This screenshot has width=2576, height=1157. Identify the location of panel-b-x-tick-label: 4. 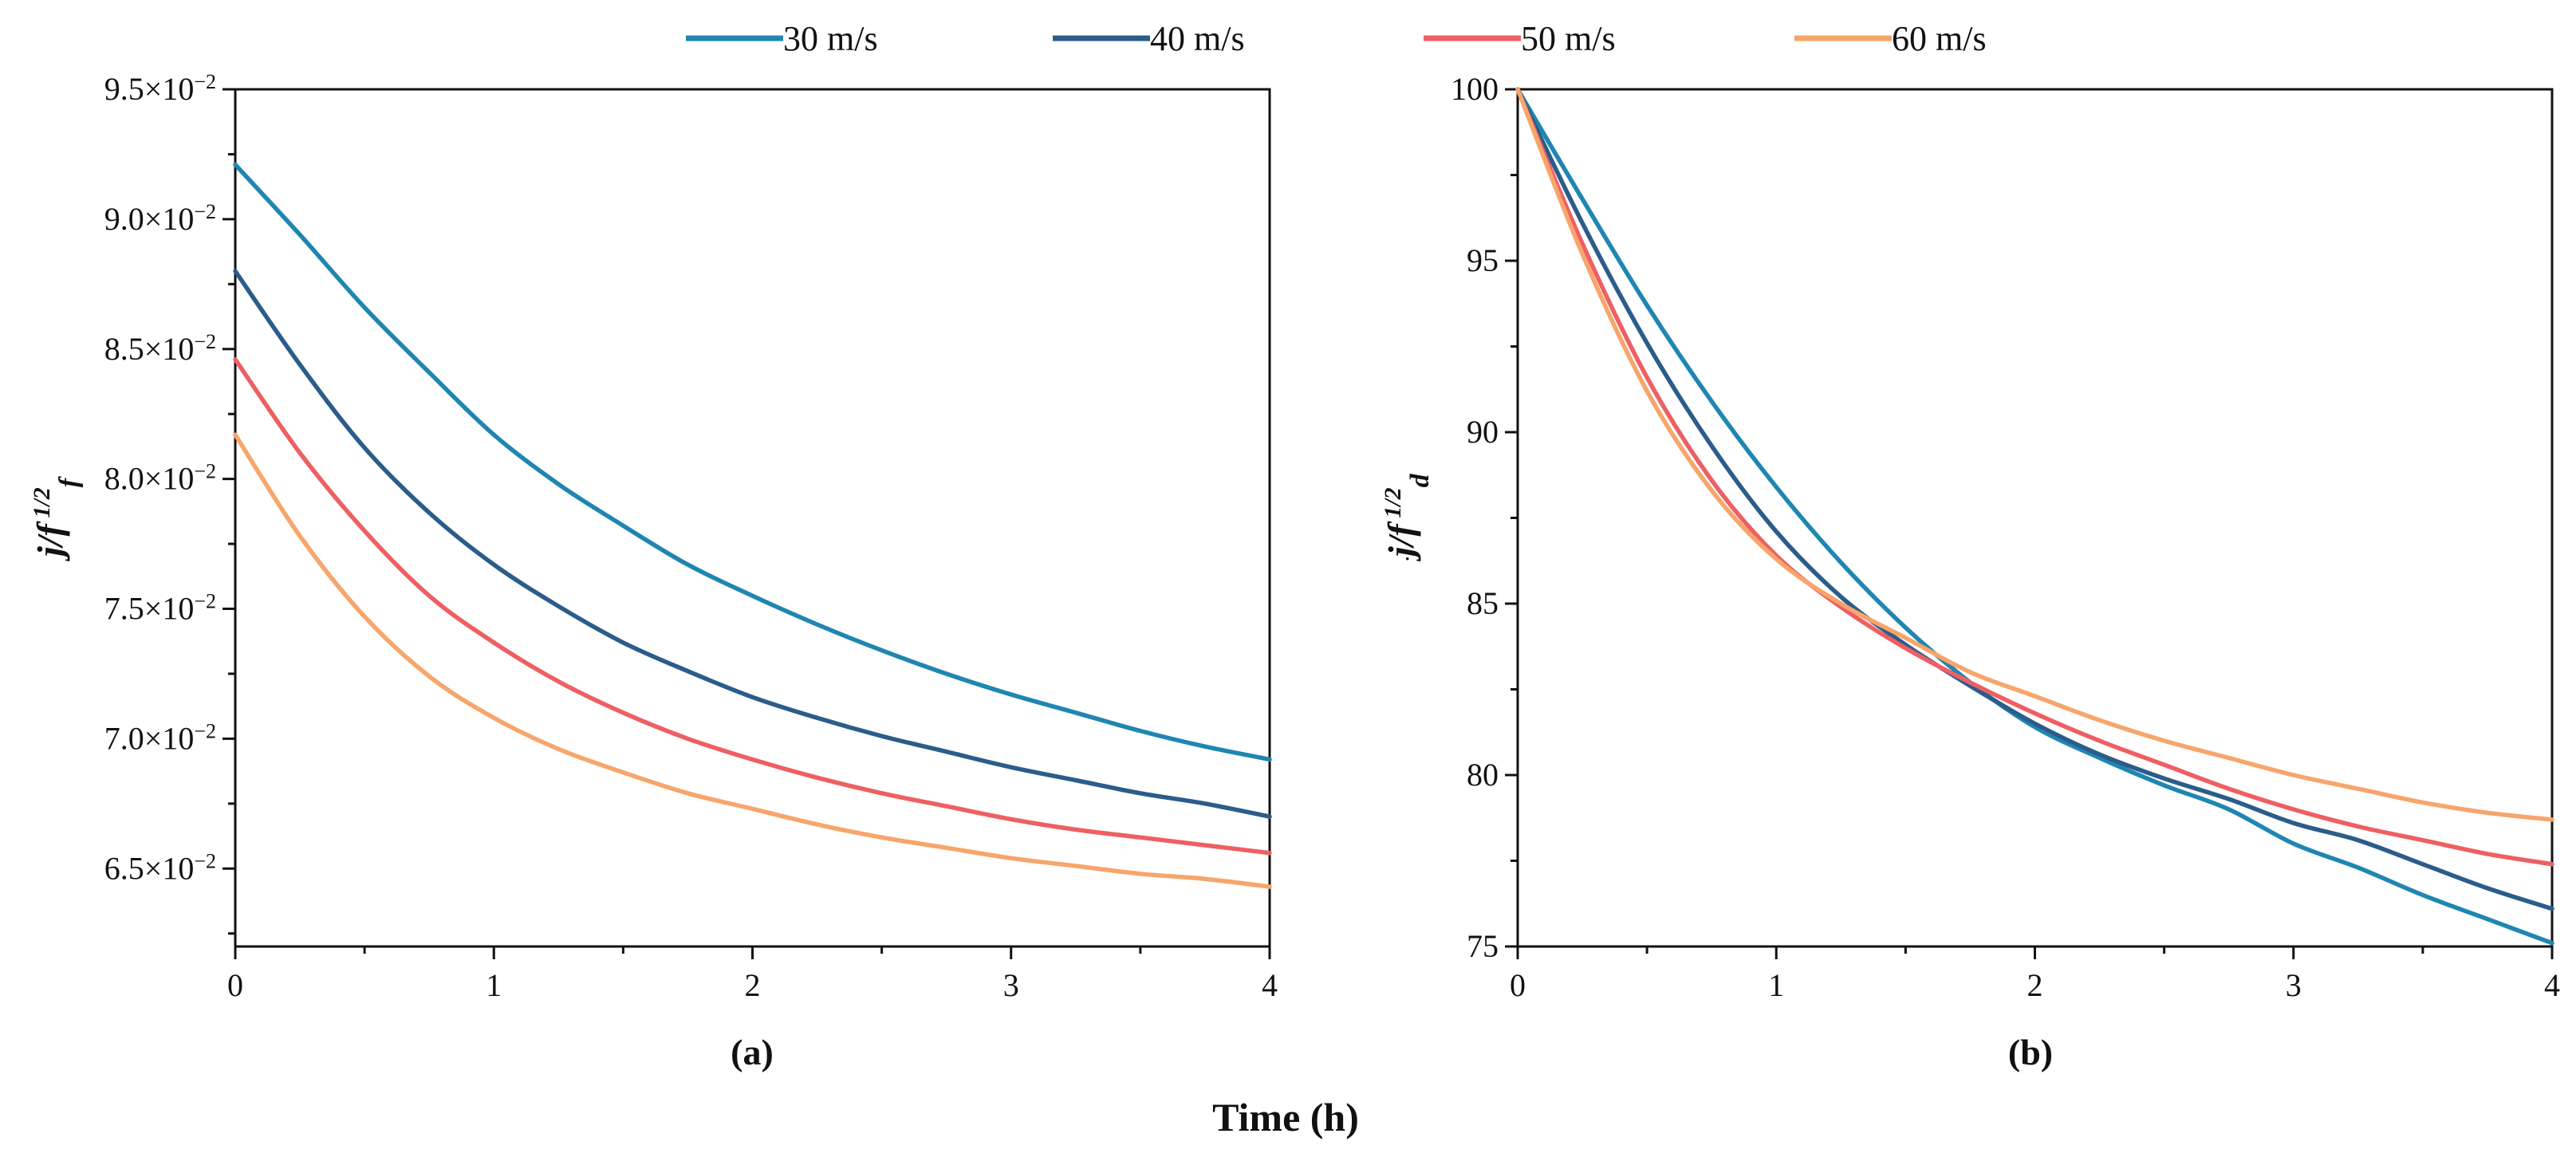
(2552, 985).